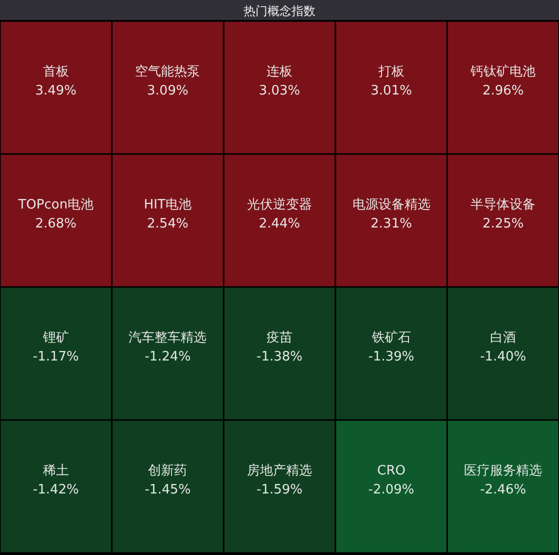 The width and height of the screenshot is (559, 555). I want to click on category-label: TOPcon电池, so click(55, 205).